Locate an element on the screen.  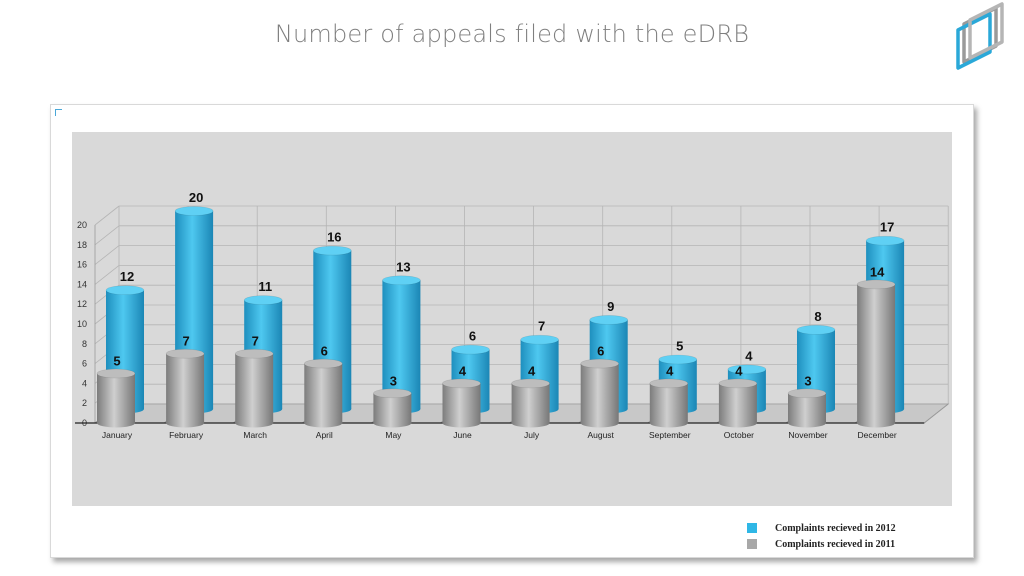
bar-2011-february is located at coordinates (185, 388).